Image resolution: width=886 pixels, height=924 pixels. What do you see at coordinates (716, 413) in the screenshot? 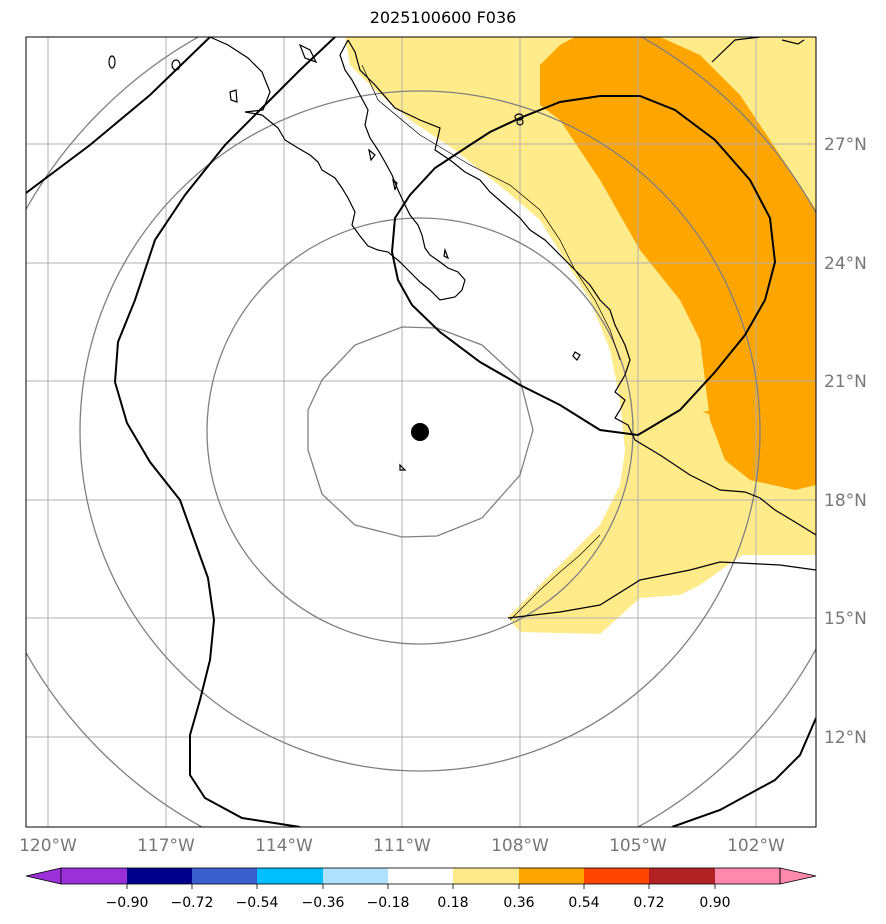
I see `shading-orange-spot` at bounding box center [716, 413].